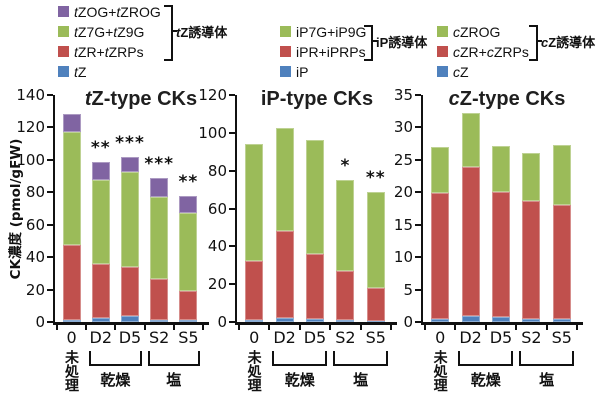  Describe the element at coordinates (442, 51) in the screenshot. I see `legend-swatch-cZR+cZRPs` at that location.